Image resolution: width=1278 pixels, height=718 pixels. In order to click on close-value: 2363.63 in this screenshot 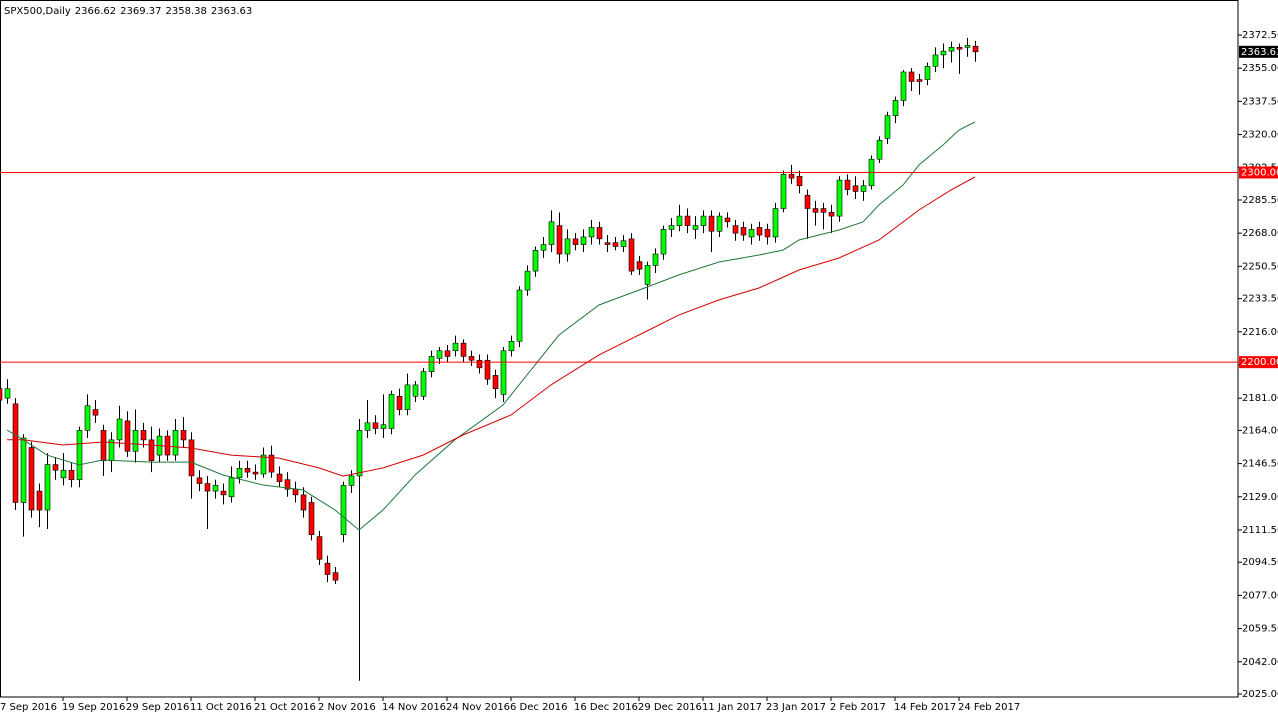, I will do `click(231, 11)`.